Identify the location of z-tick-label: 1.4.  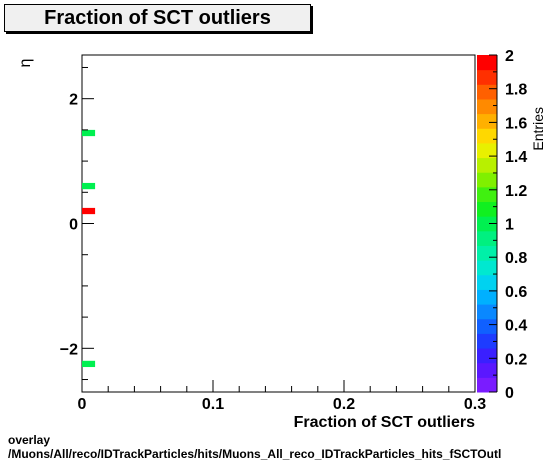
(516, 157).